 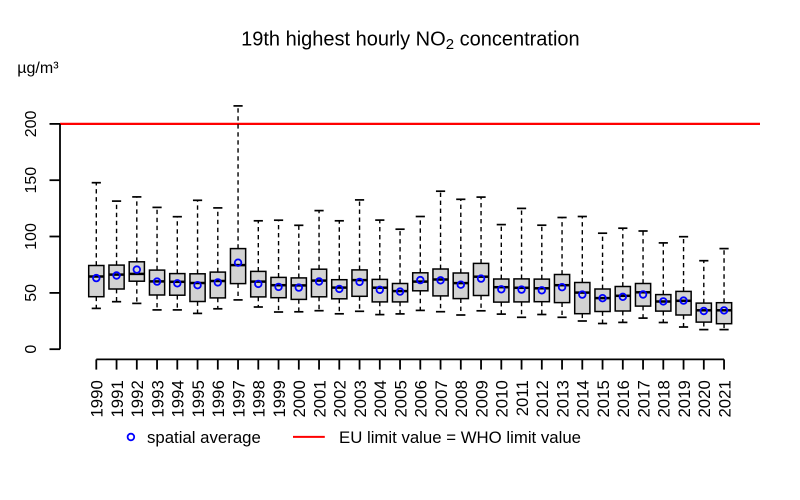 What do you see at coordinates (481, 398) in the screenshot?
I see `svg-text: 2009` at bounding box center [481, 398].